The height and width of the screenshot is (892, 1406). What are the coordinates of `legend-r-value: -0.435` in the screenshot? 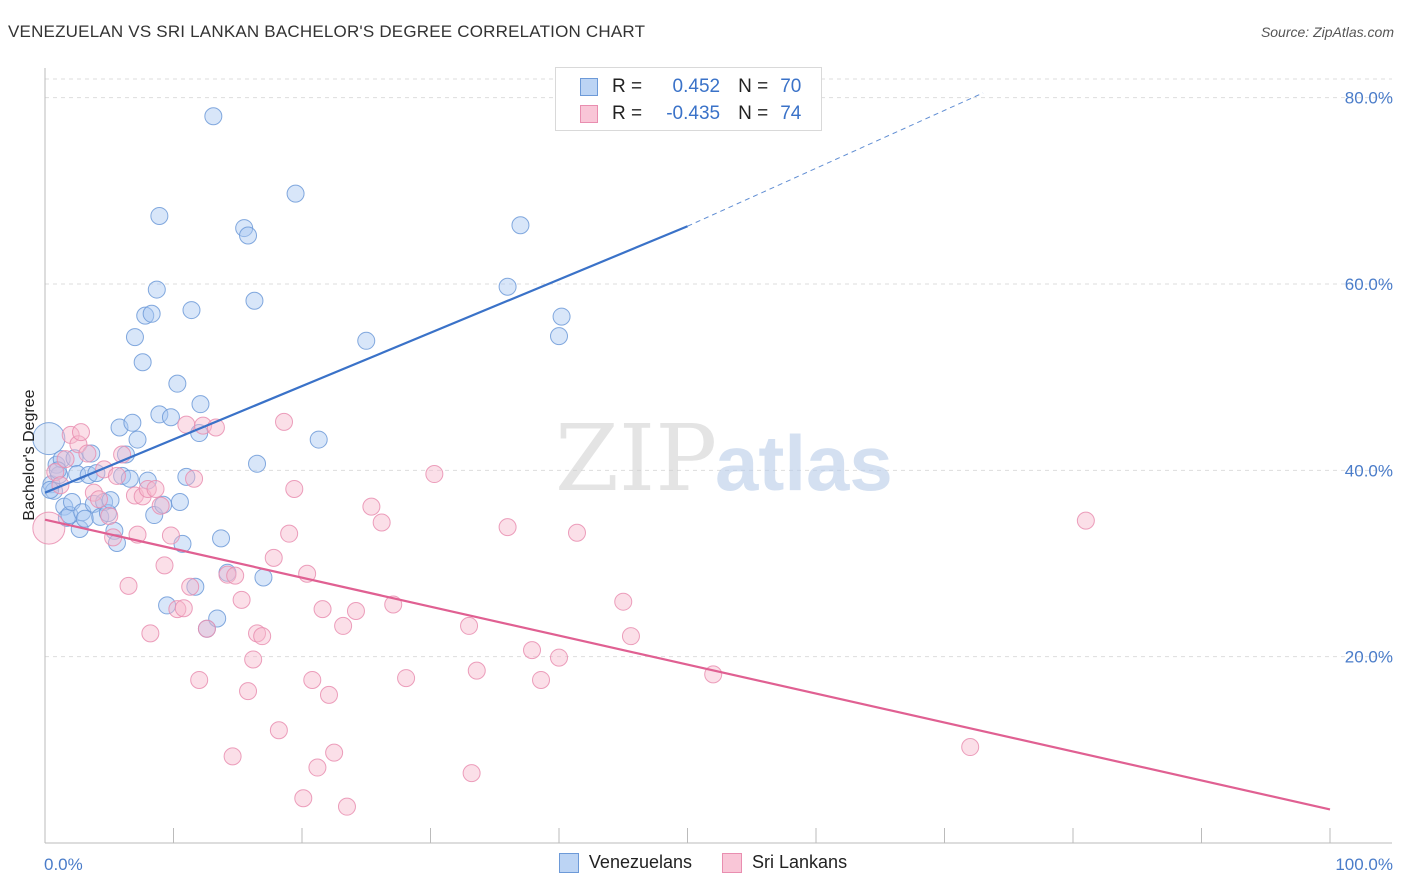 It's located at (693, 113).